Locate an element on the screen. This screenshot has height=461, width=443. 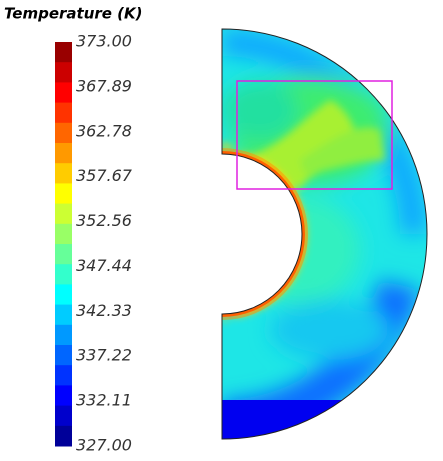
highlight-box is located at coordinates (314, 135).